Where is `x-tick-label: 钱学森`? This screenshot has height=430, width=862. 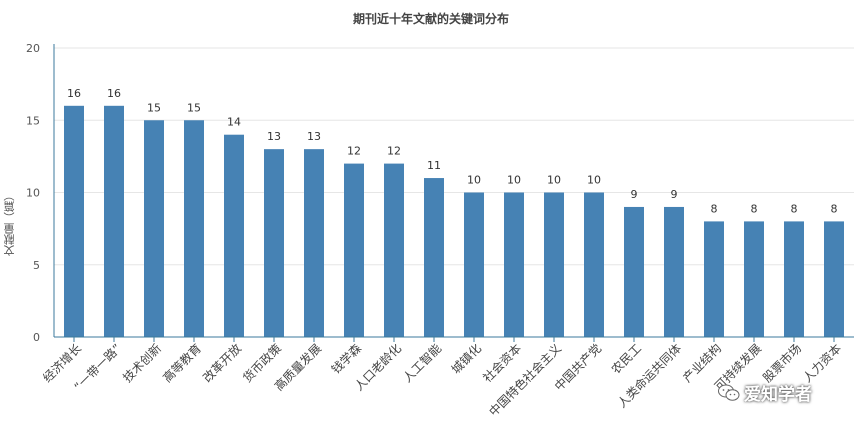 x-tick-label: 钱学森 is located at coordinates (346, 359).